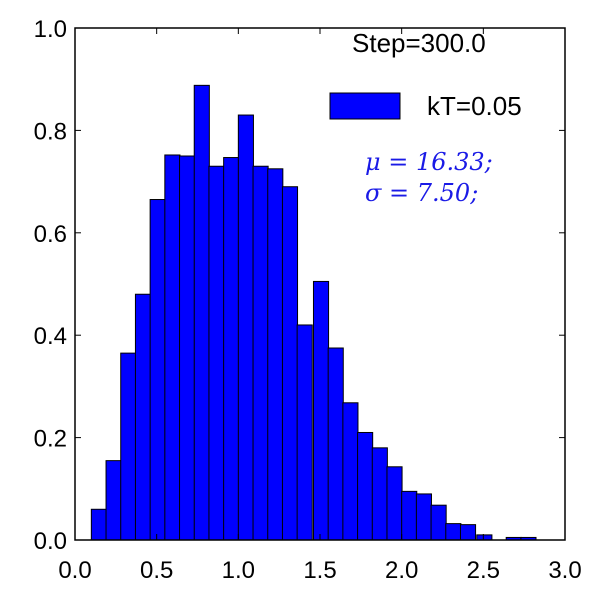 The image size is (600, 600). Describe the element at coordinates (365, 106) in the screenshot. I see `legend-swatch` at that location.